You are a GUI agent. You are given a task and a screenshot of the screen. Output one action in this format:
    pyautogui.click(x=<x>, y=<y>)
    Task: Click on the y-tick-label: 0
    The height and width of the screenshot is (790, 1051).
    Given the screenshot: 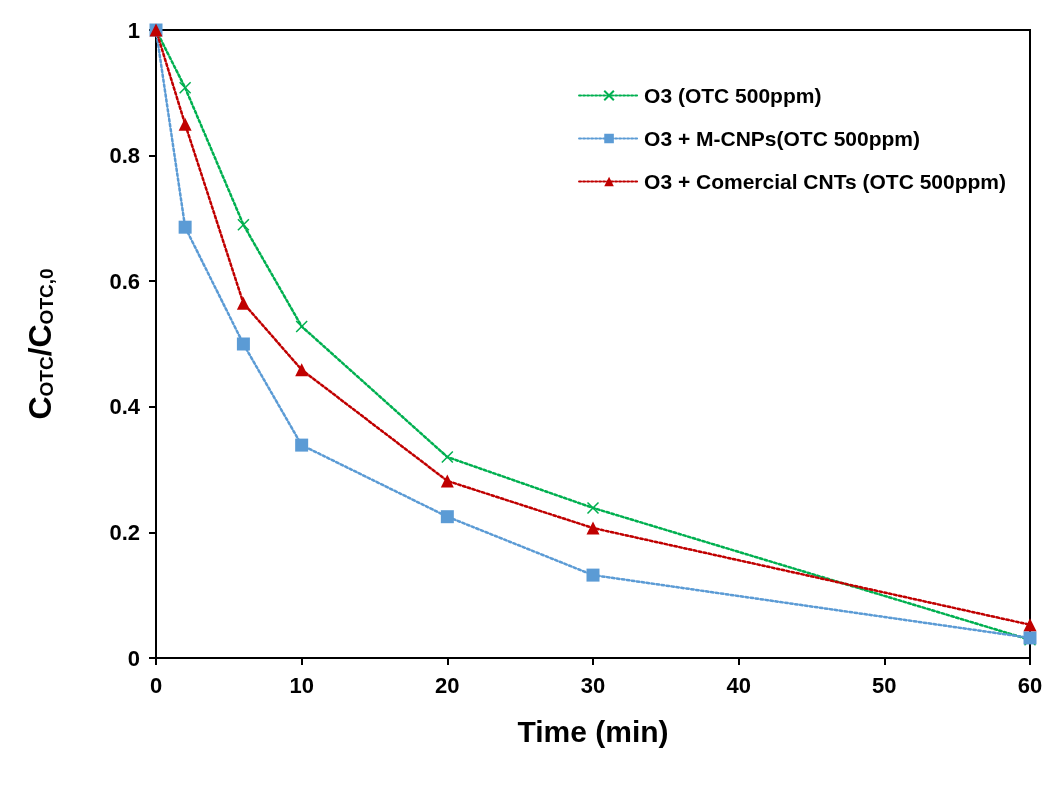 What is the action you would take?
    pyautogui.click(x=133, y=658)
    